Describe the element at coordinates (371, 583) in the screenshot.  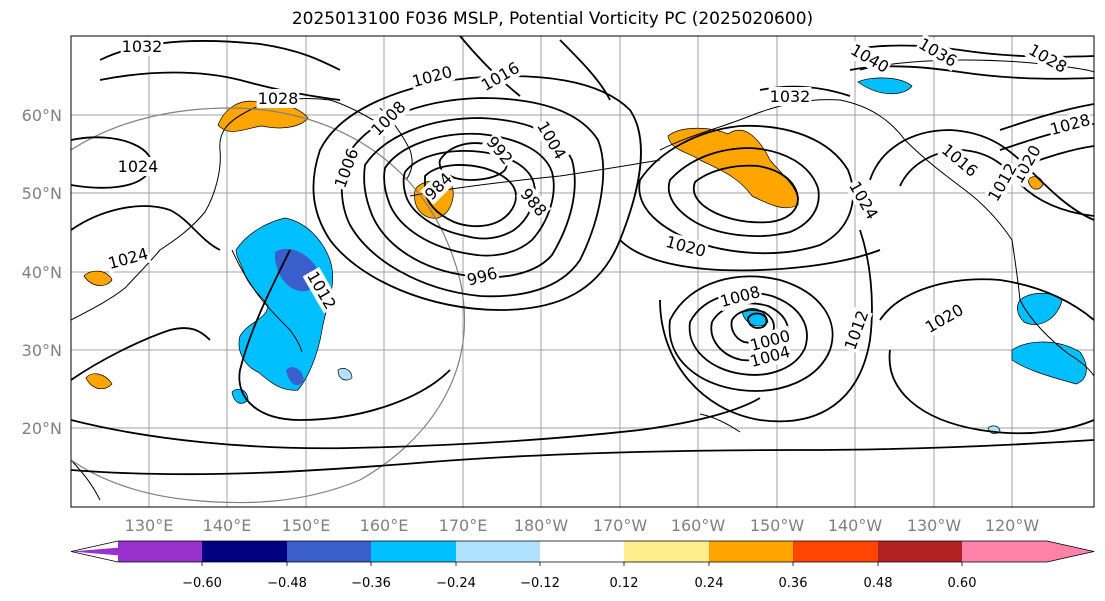
I see `colorbar-tick-label: −0.36` at that location.